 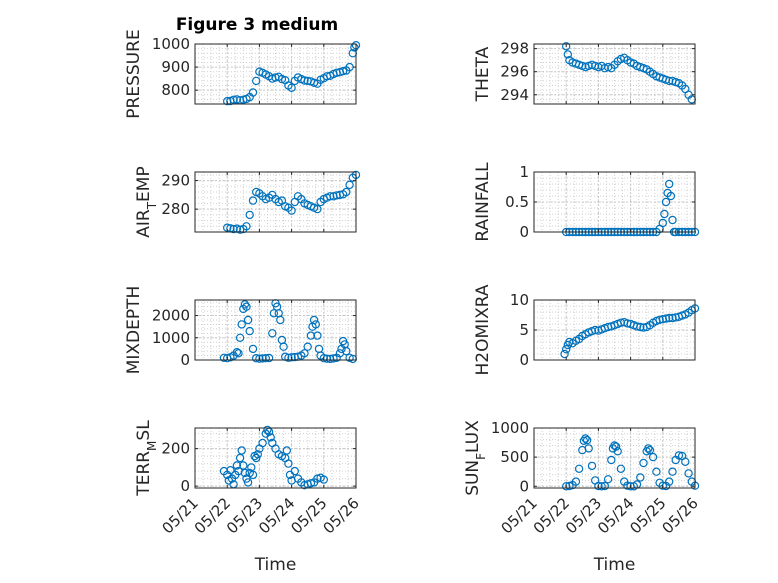 What do you see at coordinates (583, 515) in the screenshot?
I see `x-tick-label: 05/23` at bounding box center [583, 515].